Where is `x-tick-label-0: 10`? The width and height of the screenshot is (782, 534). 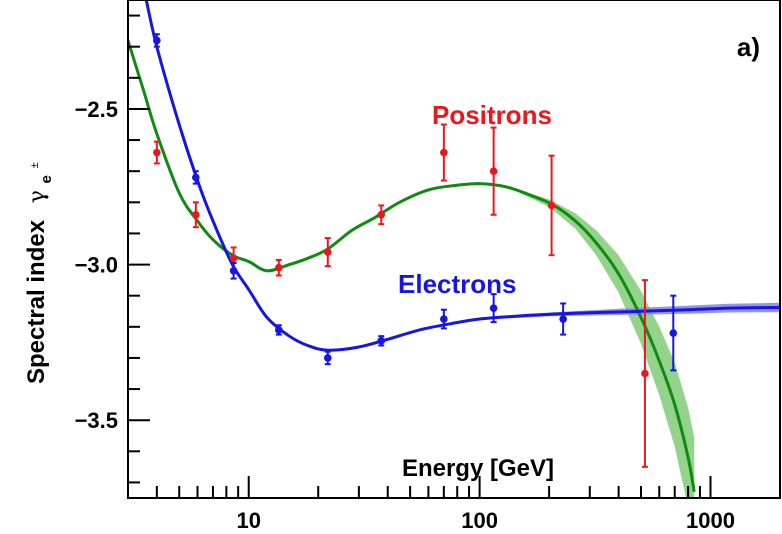 x-tick-label-0: 10 is located at coordinates (248, 520).